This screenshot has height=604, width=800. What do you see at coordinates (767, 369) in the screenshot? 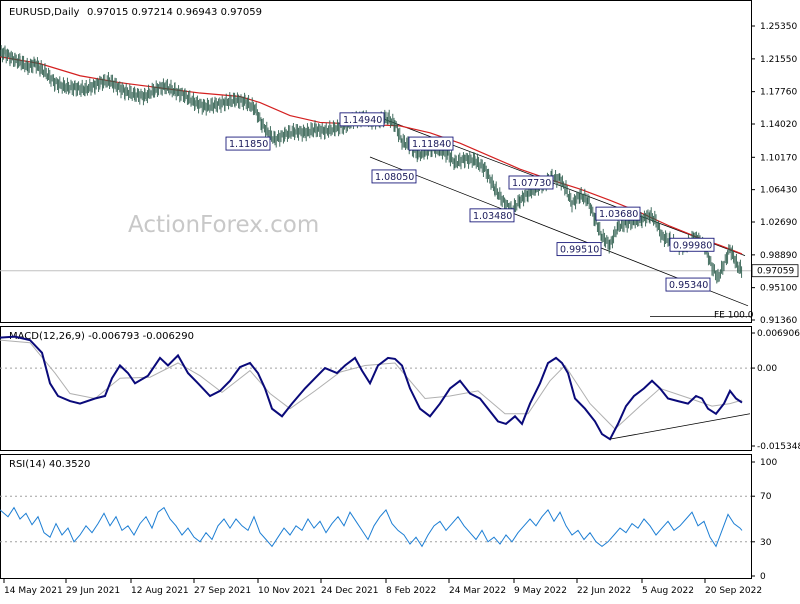
I see `macd-y-tick-label: 0.00` at bounding box center [767, 369].